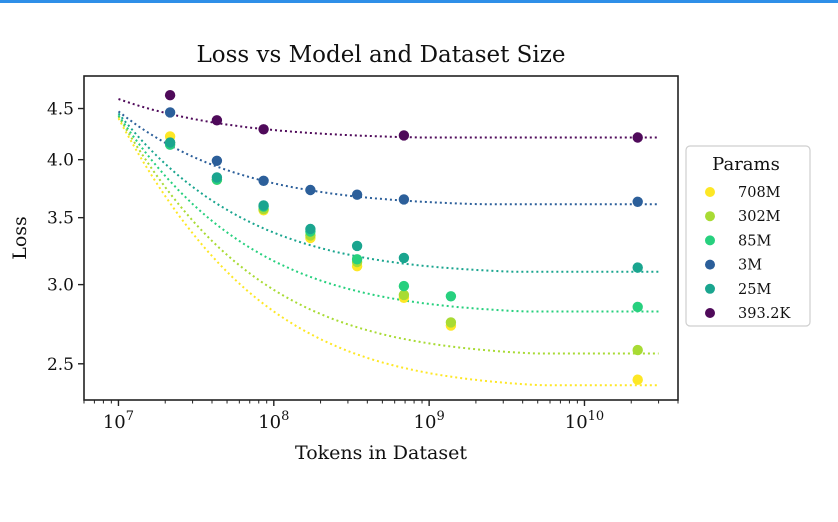  I want to click on fit-curve-393-2k, so click(388, 118).